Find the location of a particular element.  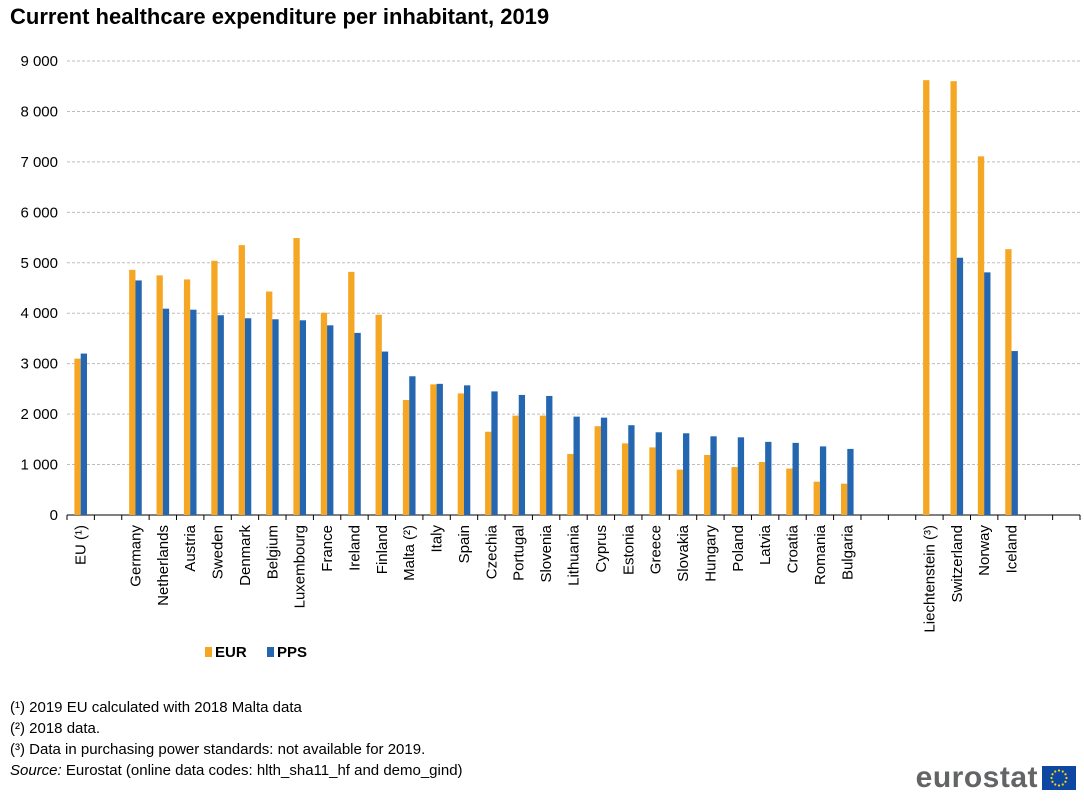

y-tick-label: 0 is located at coordinates (54, 515).